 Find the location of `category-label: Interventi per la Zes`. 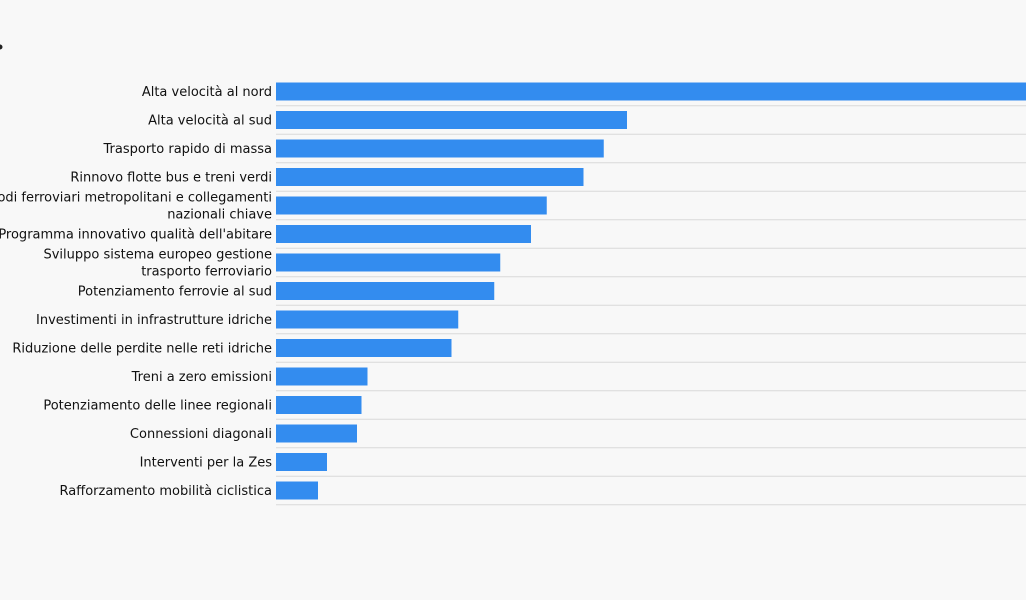

category-label: Interventi per la Zes is located at coordinates (206, 463).